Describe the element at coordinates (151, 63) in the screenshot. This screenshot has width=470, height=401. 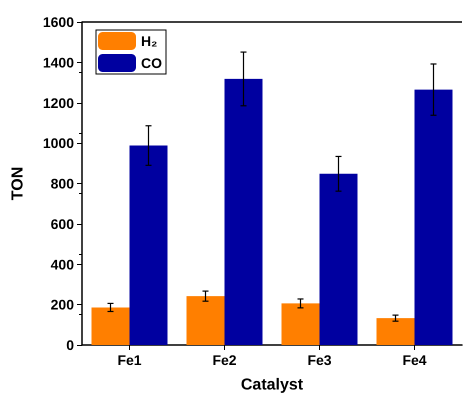
I see `legend-label: CO` at that location.